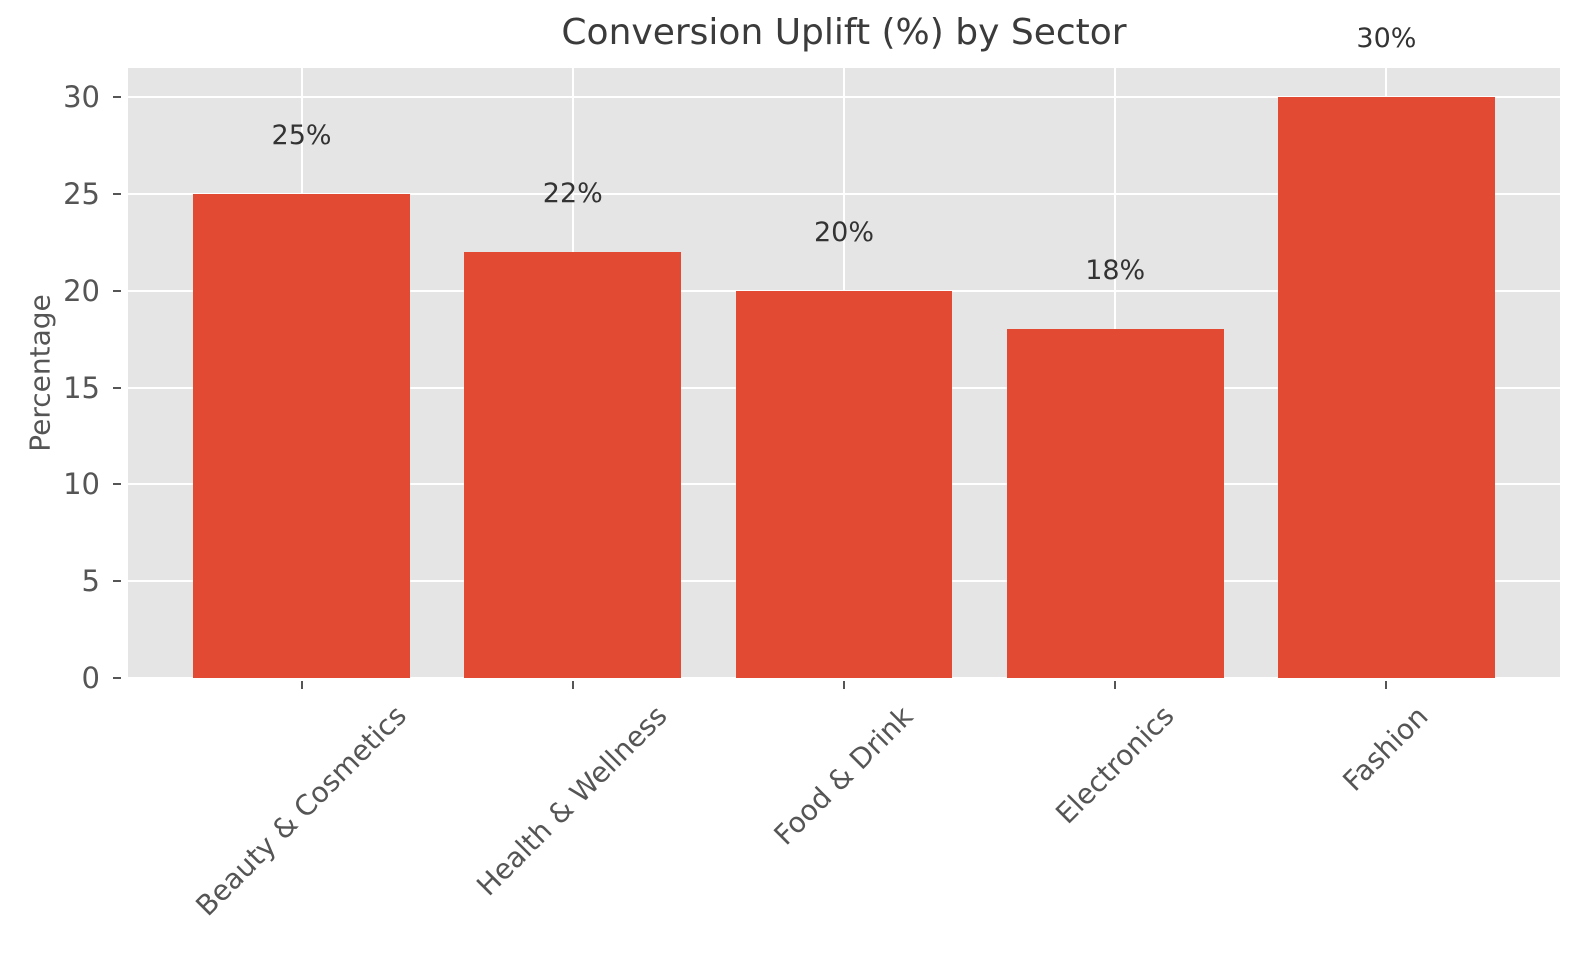 The height and width of the screenshot is (980, 1580). I want to click on x-tick-label: Electronics, so click(1114, 765).